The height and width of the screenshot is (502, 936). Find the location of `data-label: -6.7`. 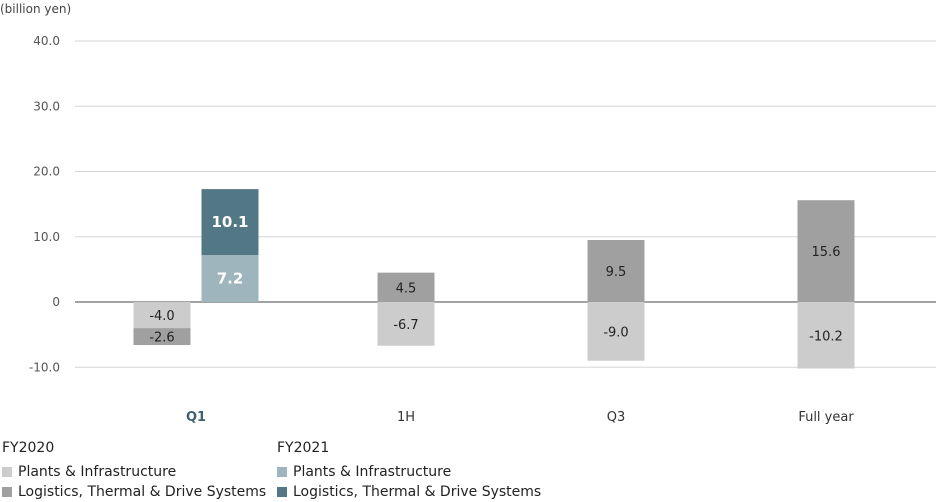

data-label: -6.7 is located at coordinates (405, 325).